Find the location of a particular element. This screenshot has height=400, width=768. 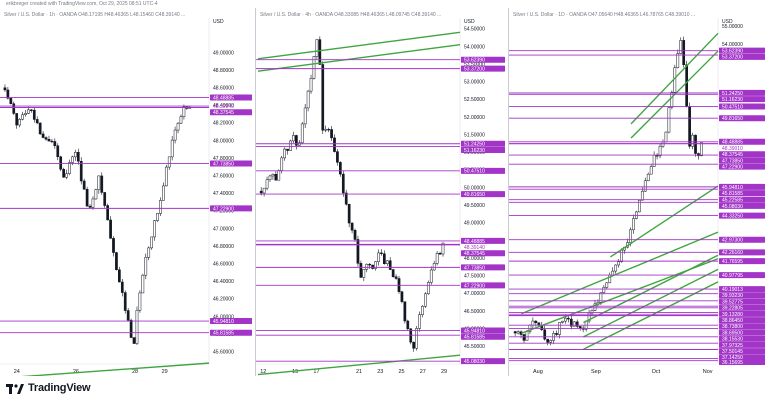

svg-text: 39.93230 is located at coordinates (732, 296).